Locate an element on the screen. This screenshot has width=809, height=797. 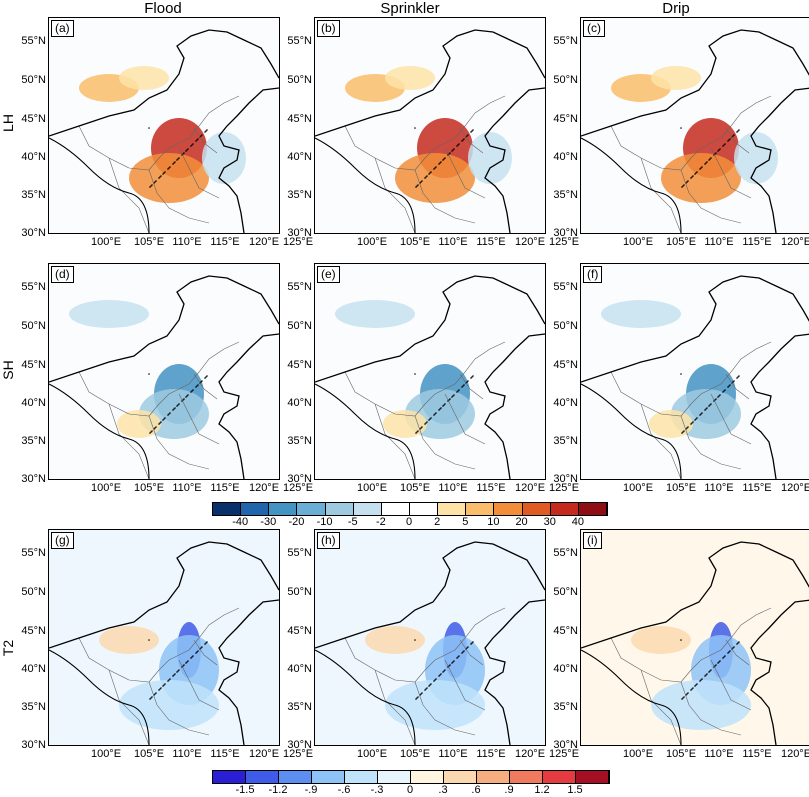
colorbar-t2 is located at coordinates (411, 777).